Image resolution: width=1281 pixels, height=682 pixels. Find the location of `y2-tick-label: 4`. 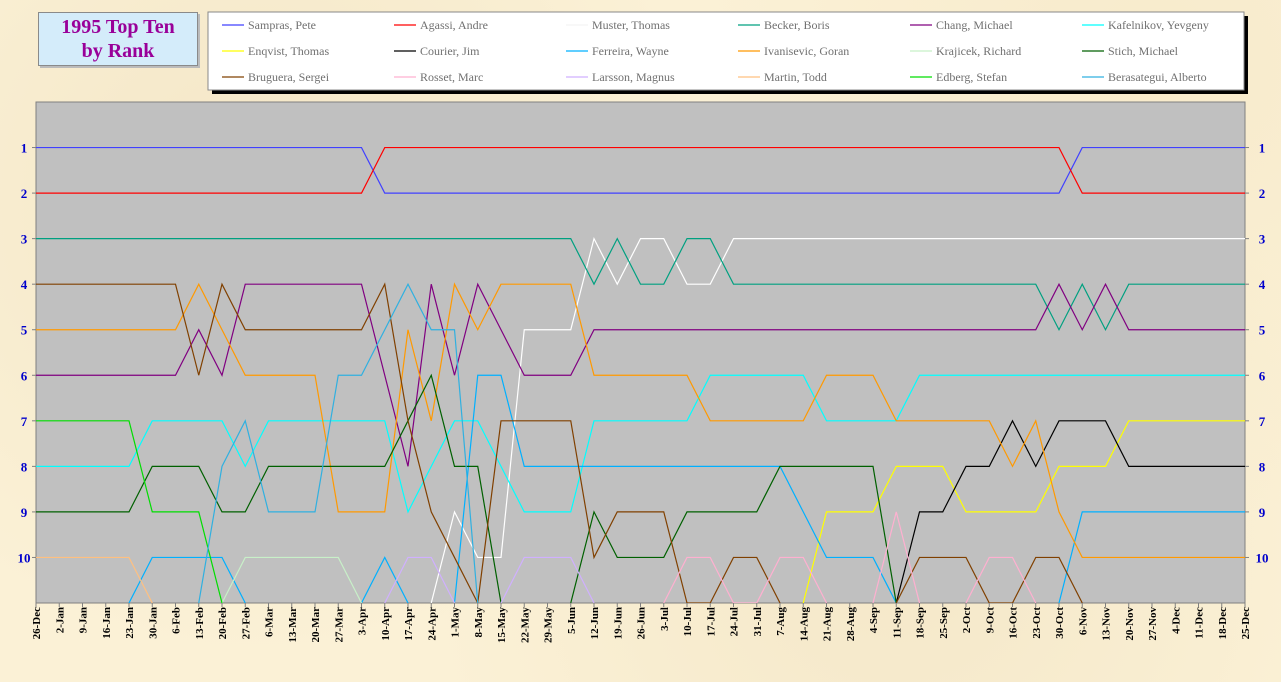

y2-tick-label: 4 is located at coordinates (1262, 284).